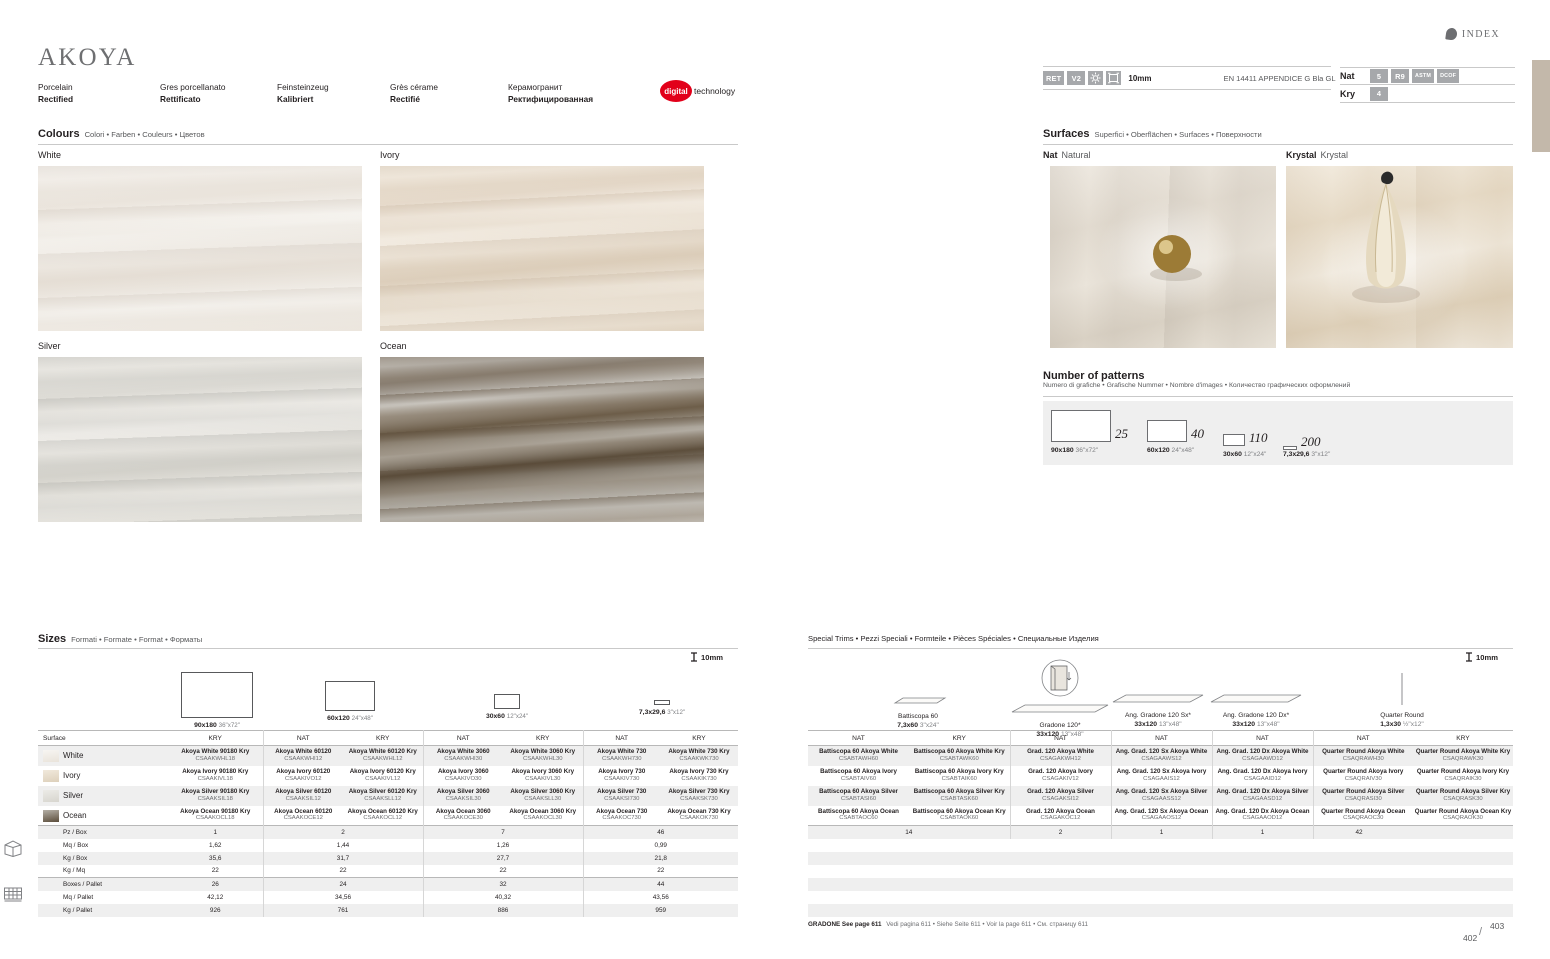 This screenshot has height=959, width=1550. Describe the element at coordinates (462, 795) in the screenshot. I see `cell-silver-3060-nat: Akoya Silver 3060 CSAAKSIL30` at that location.